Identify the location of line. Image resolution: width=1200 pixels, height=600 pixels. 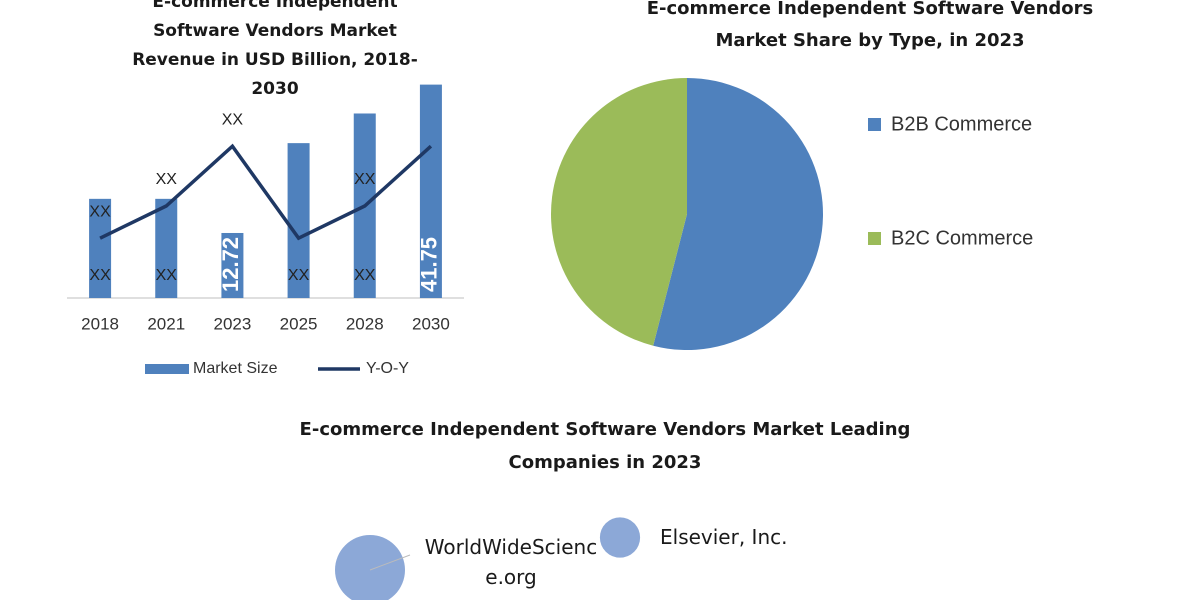
(266, 192).